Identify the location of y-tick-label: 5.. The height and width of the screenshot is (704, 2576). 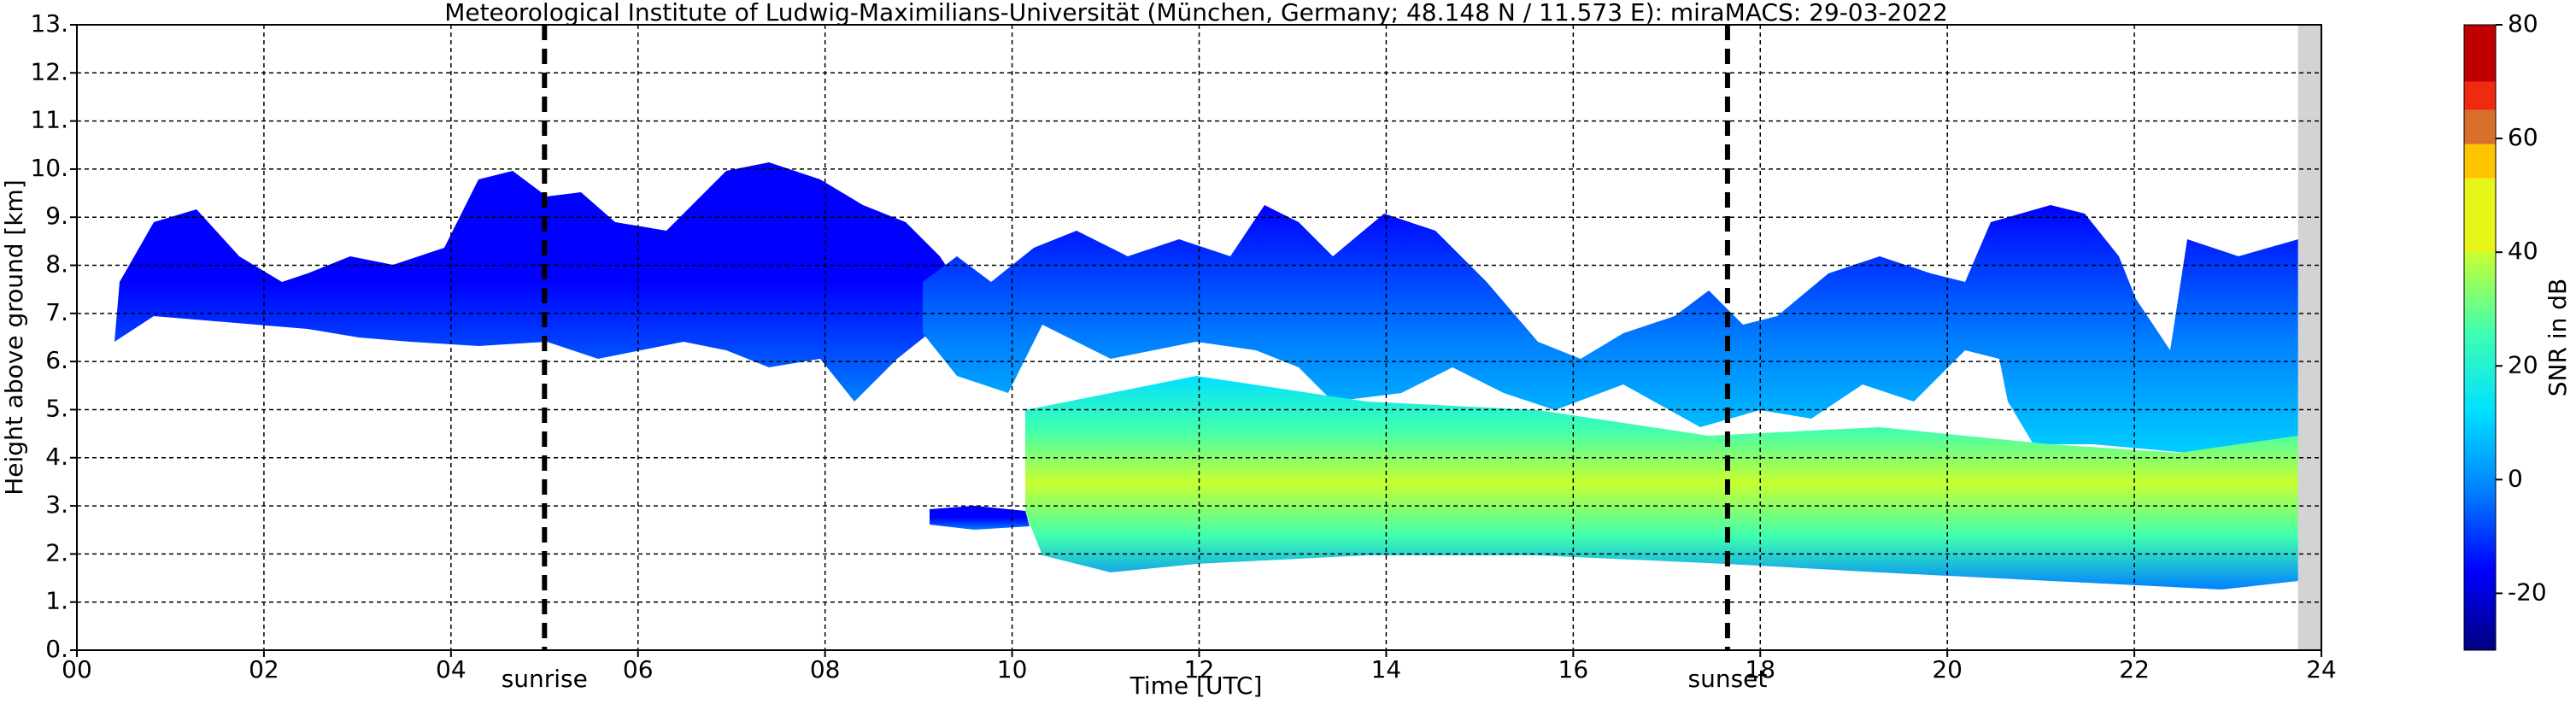
(56, 408).